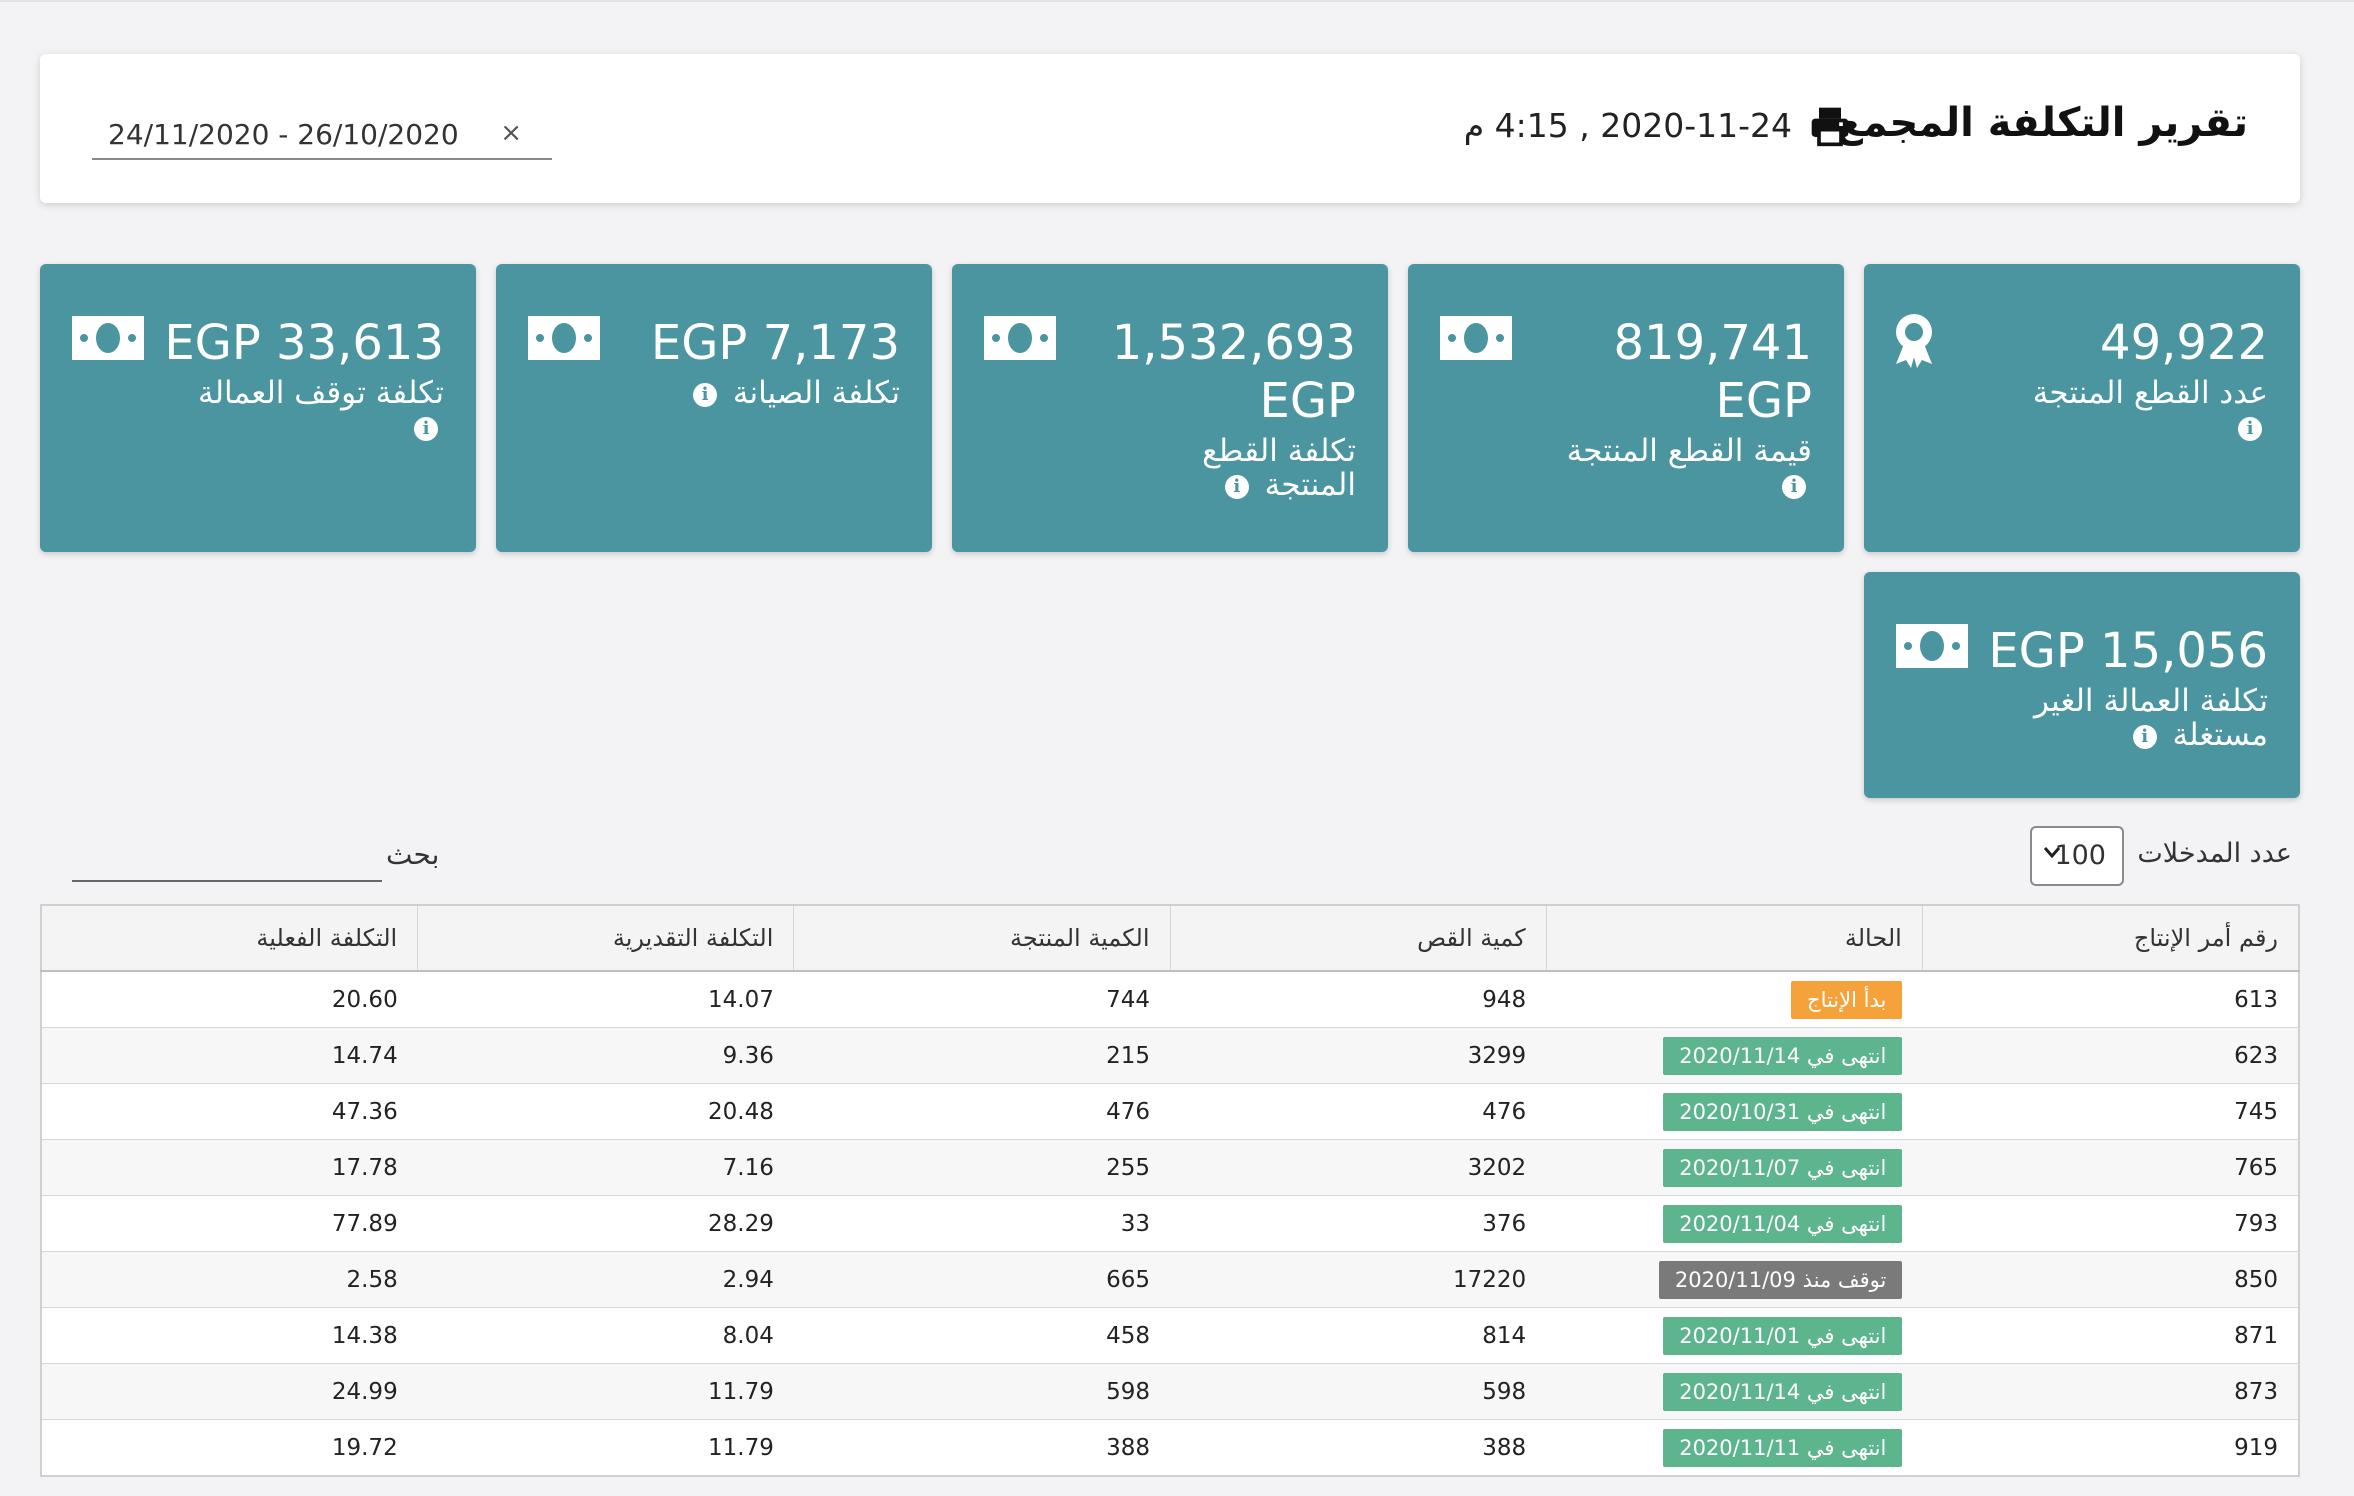 The width and height of the screenshot is (2354, 1496). What do you see at coordinates (982, 938) in the screenshot?
I see `column-header-produced-qty: الكمية المنتجة` at bounding box center [982, 938].